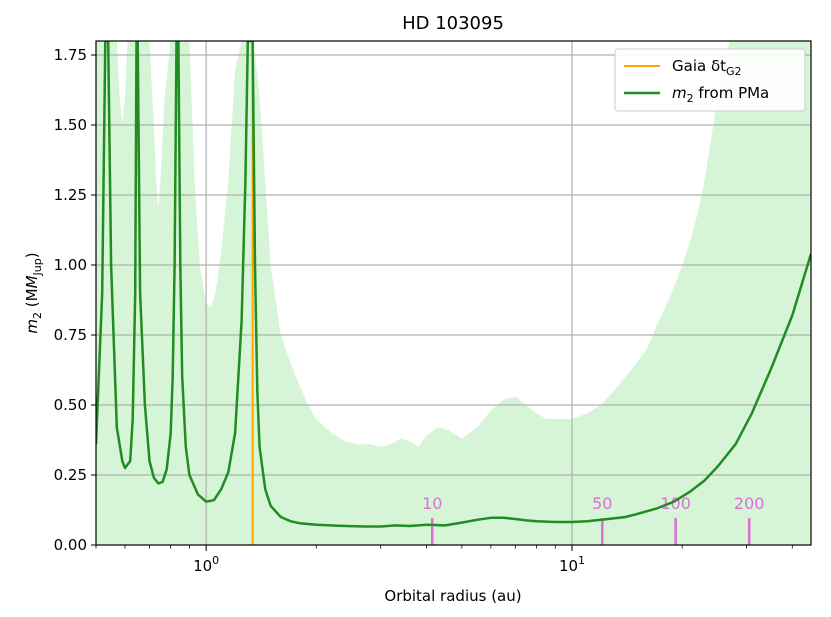  What do you see at coordinates (70, 545) in the screenshot?
I see `y-tick-label: 0.00` at bounding box center [70, 545].